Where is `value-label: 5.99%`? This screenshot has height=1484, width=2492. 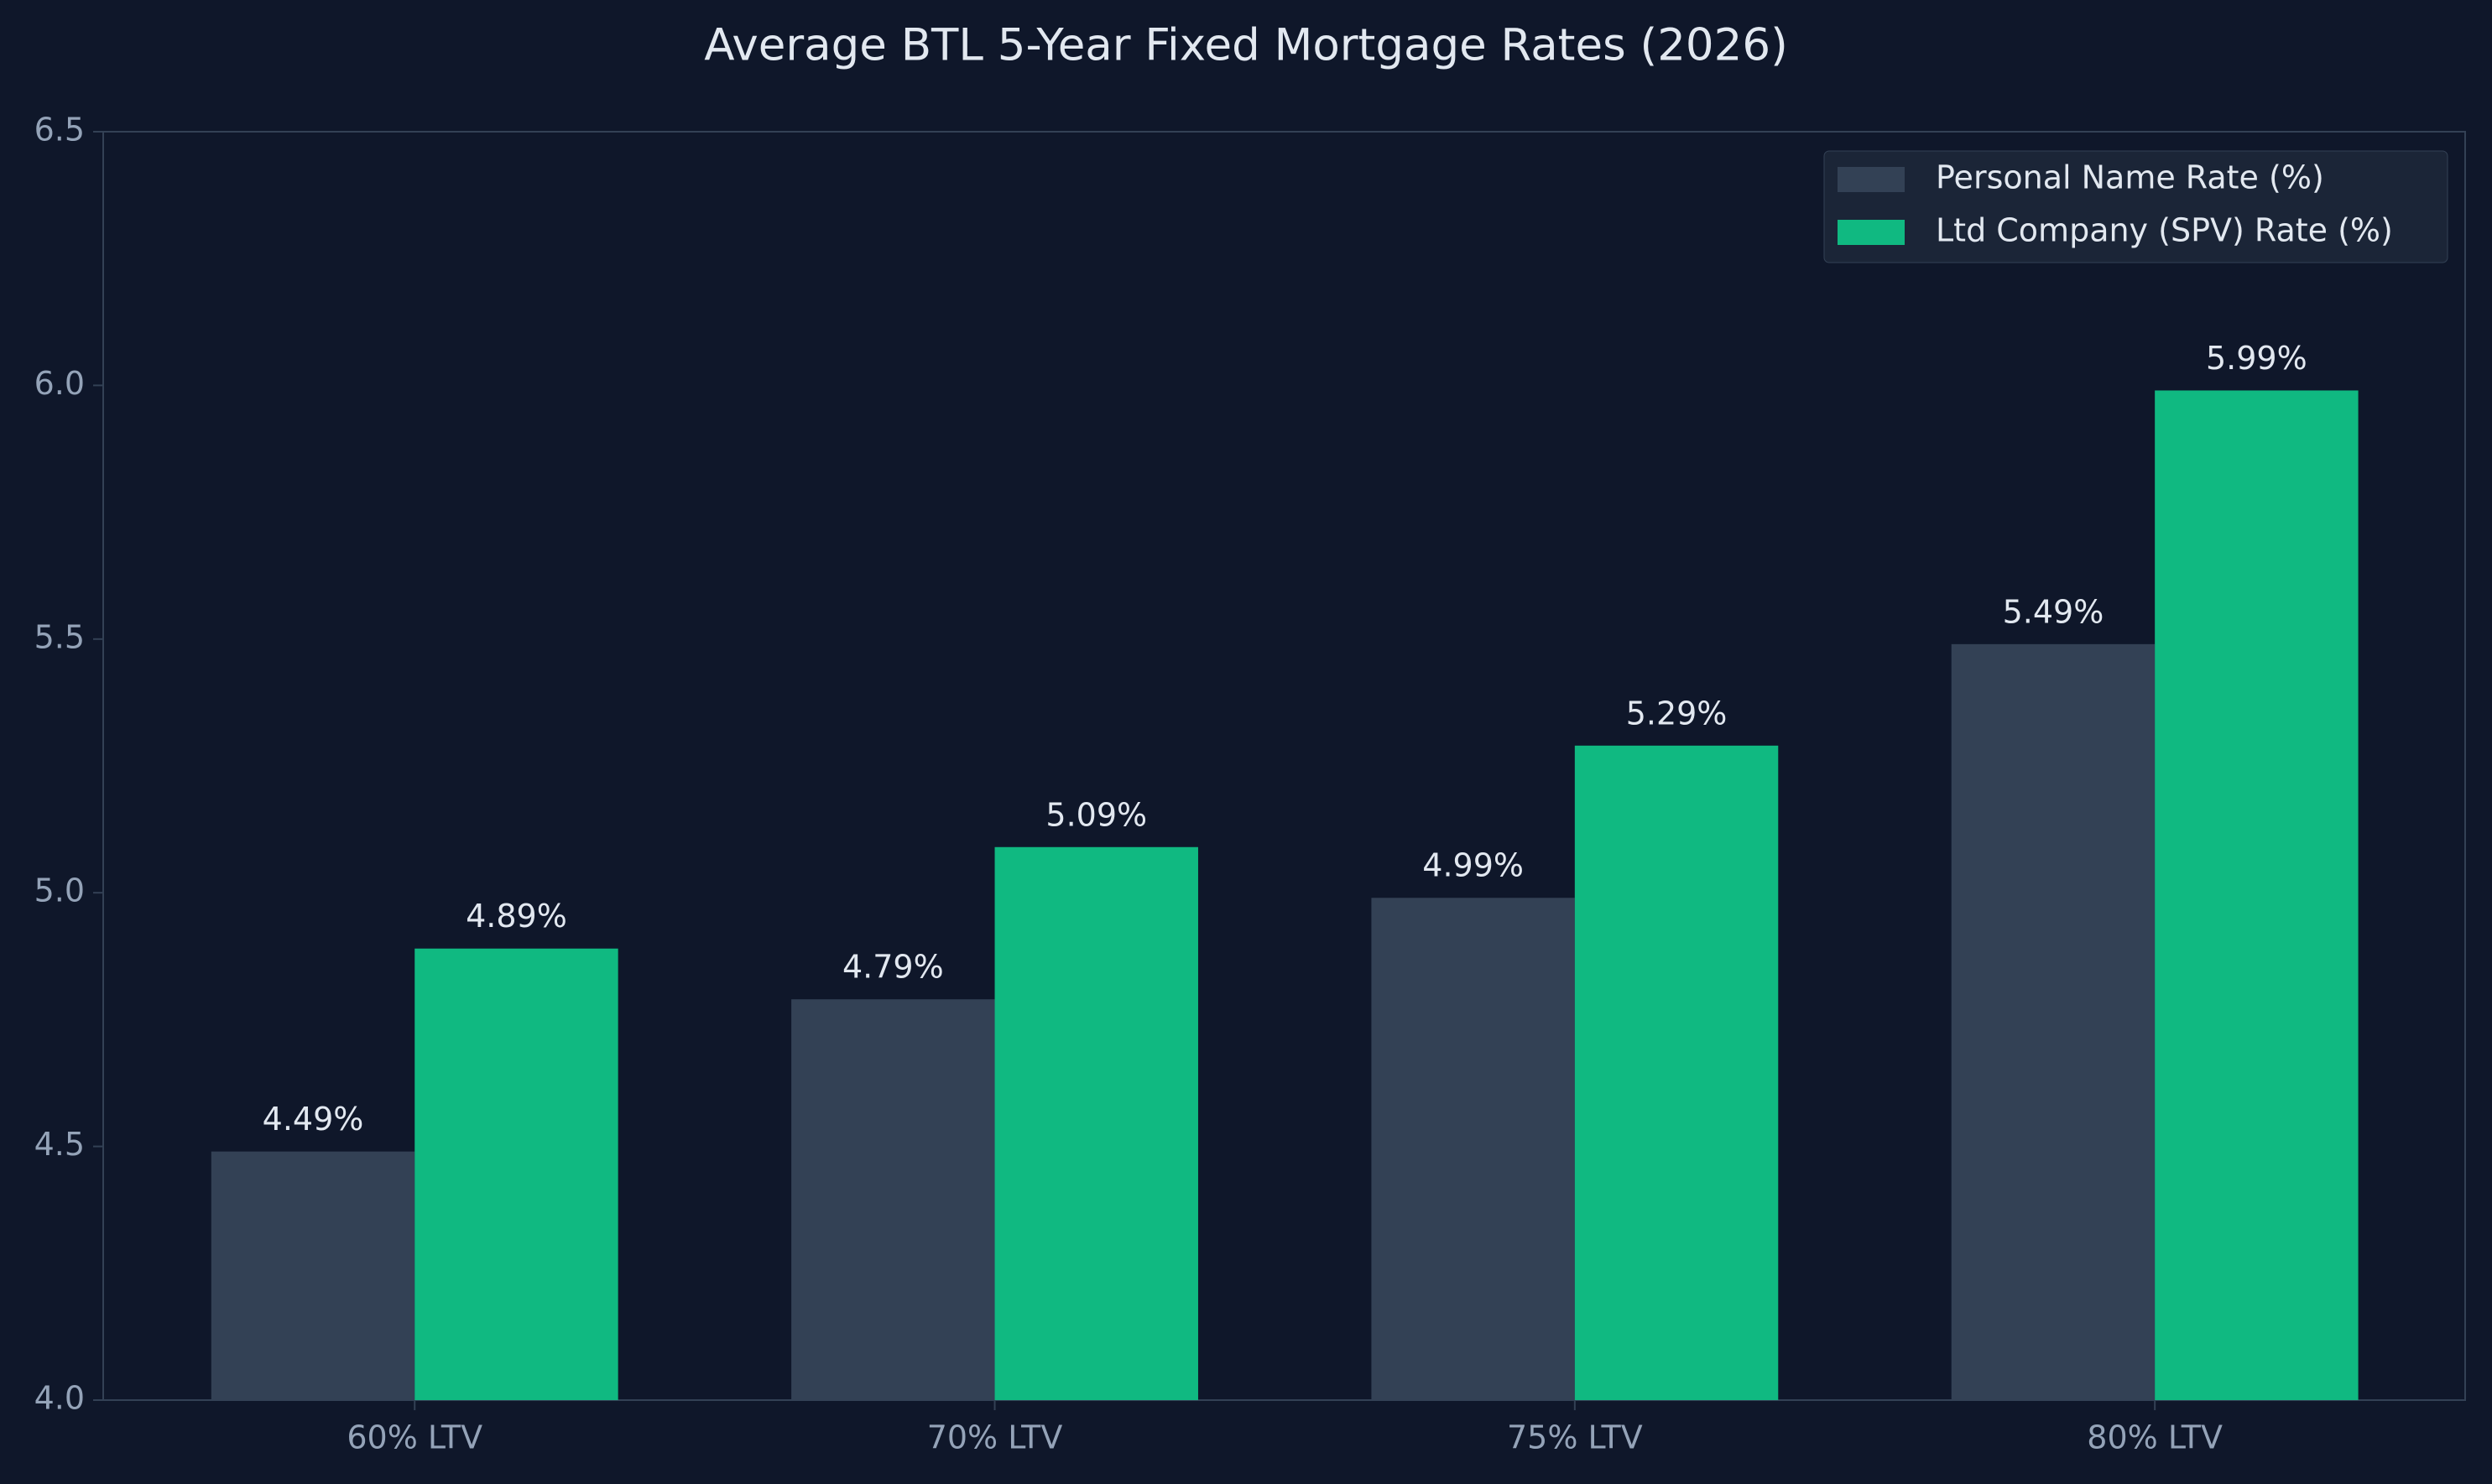 value-label: 5.99% is located at coordinates (2256, 358).